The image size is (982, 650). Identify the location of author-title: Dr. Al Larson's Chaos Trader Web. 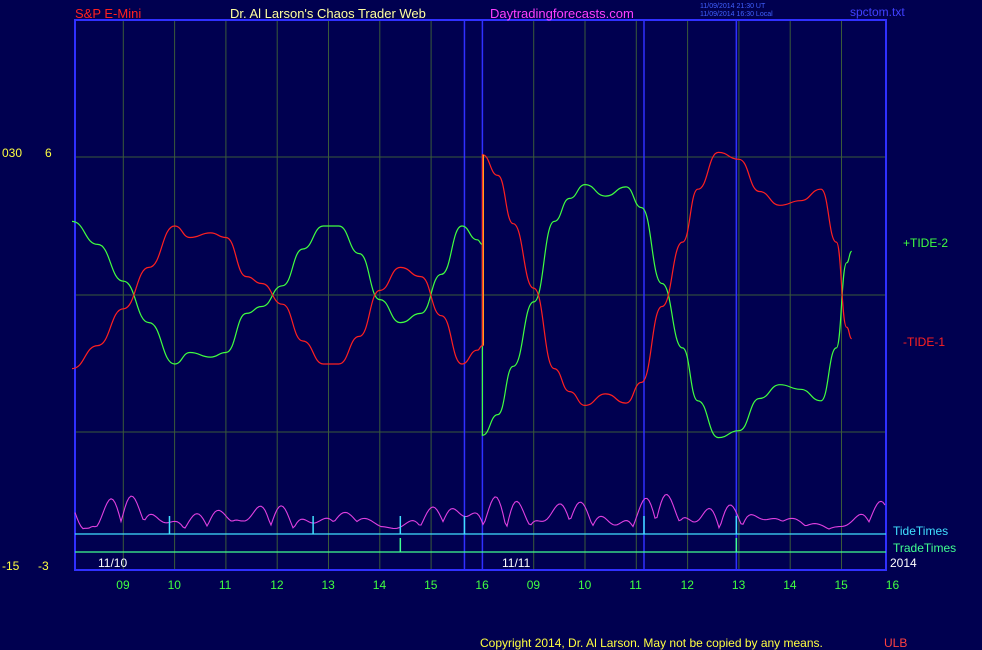
(328, 13).